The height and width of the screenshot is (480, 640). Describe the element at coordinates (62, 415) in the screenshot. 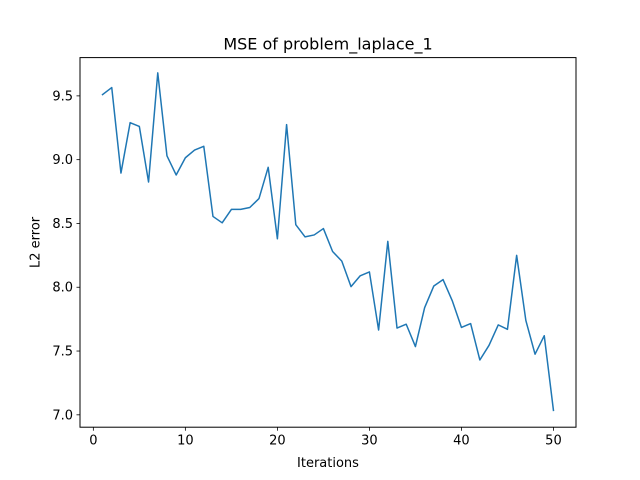

I see `y-tick-label: 7.0` at that location.